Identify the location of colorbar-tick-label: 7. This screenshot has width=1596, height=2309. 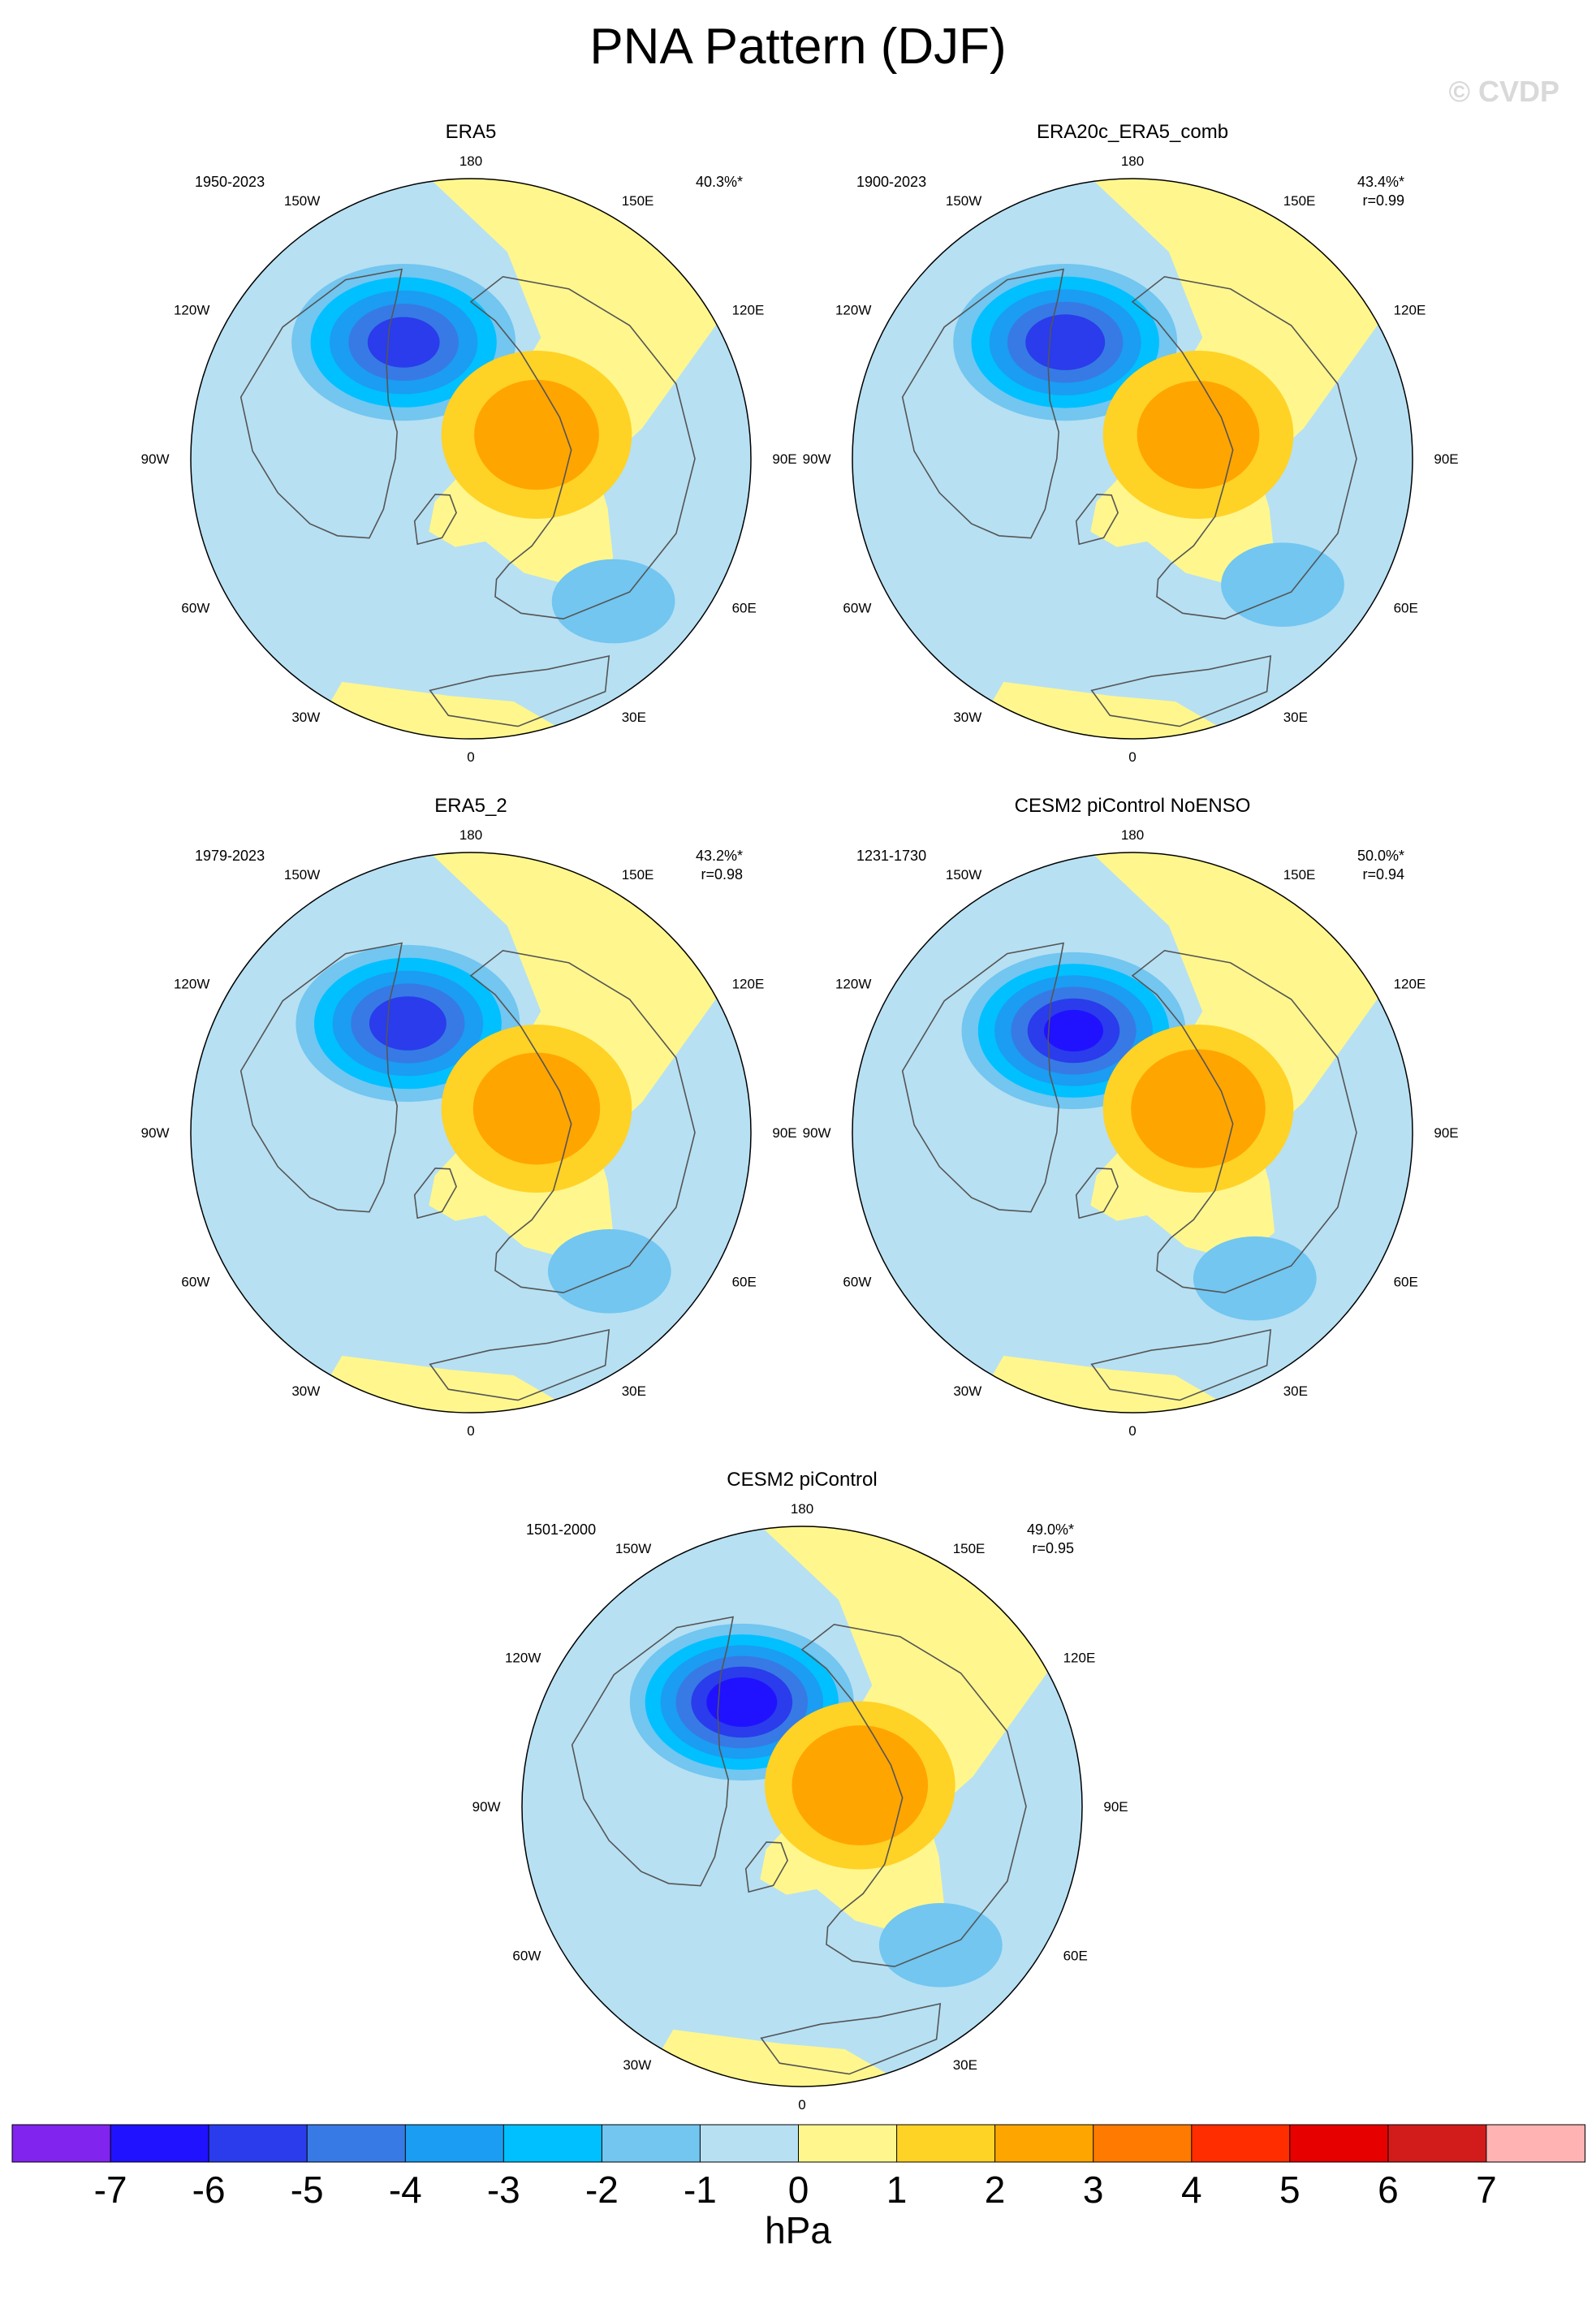
(1486, 2190).